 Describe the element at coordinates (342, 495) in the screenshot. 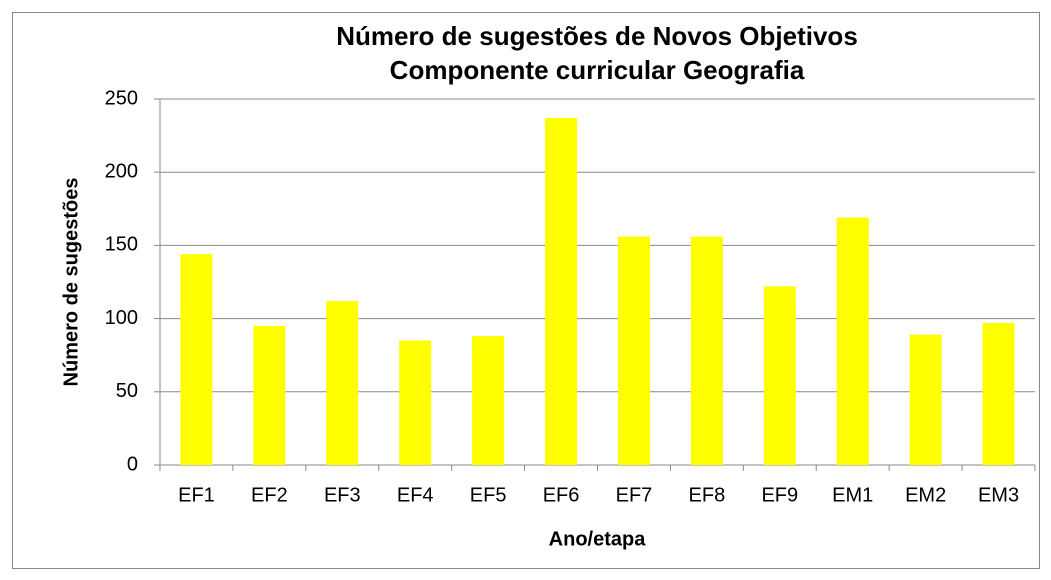

I see `x-tick-label: EF3` at that location.